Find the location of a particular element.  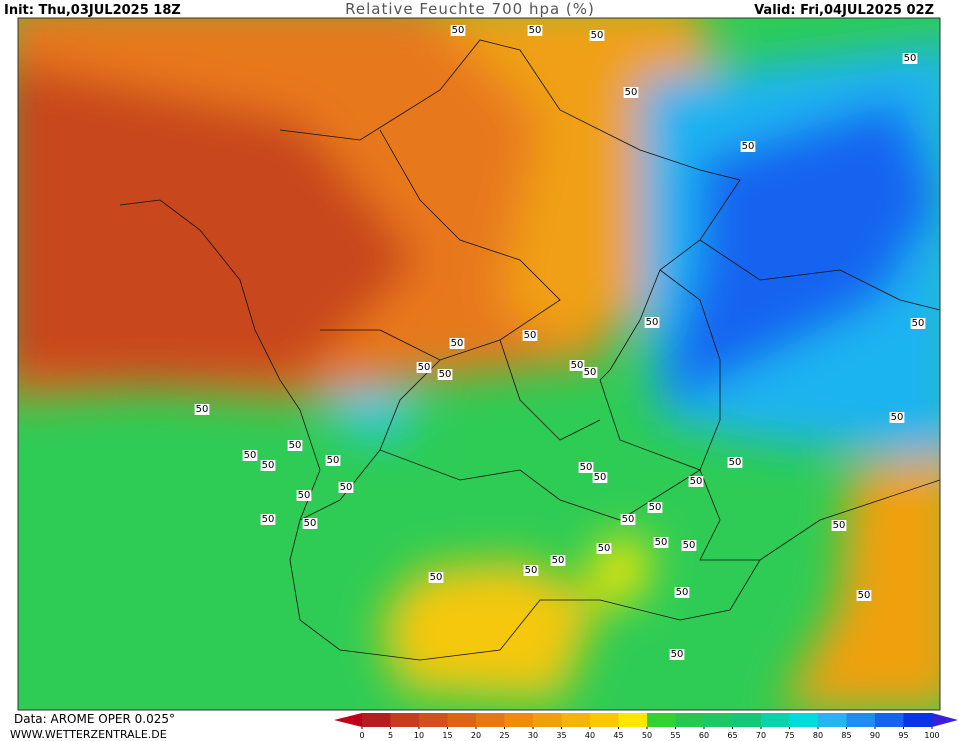

colorbar-label: 10 is located at coordinates (419, 735).